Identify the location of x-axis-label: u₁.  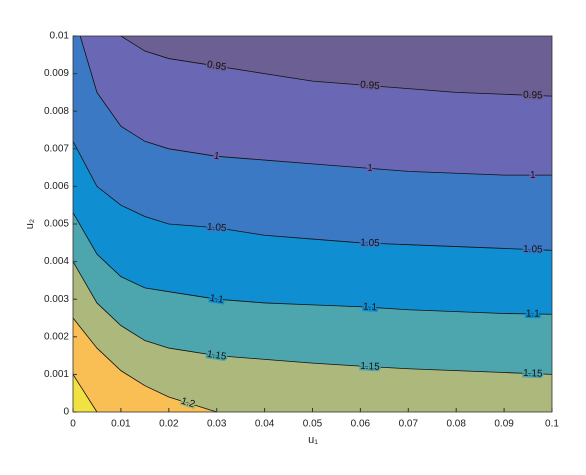
(313, 440).